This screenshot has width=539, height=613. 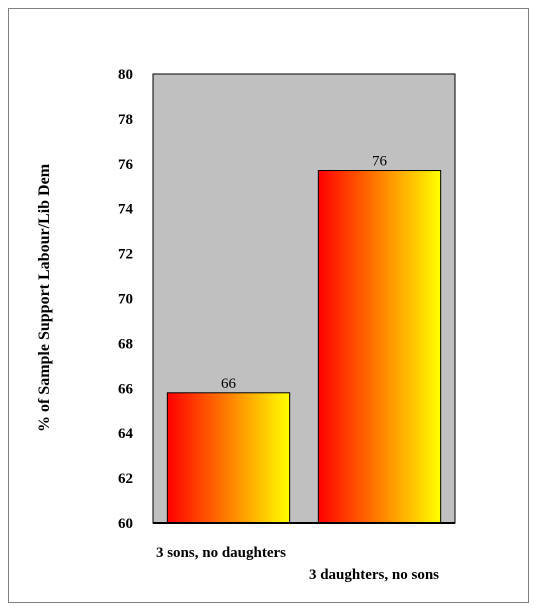 What do you see at coordinates (126, 389) in the screenshot?
I see `y-tick-label: 66` at bounding box center [126, 389].